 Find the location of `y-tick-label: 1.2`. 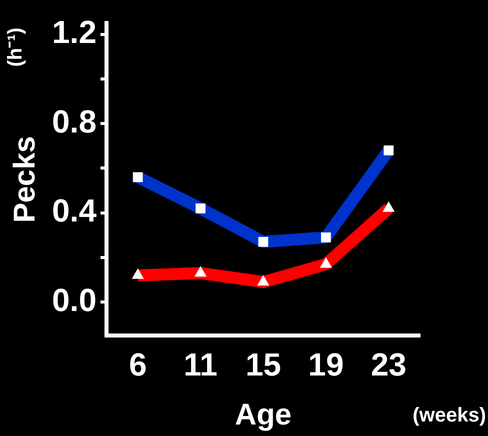

y-tick-label: 1.2 is located at coordinates (74, 32).